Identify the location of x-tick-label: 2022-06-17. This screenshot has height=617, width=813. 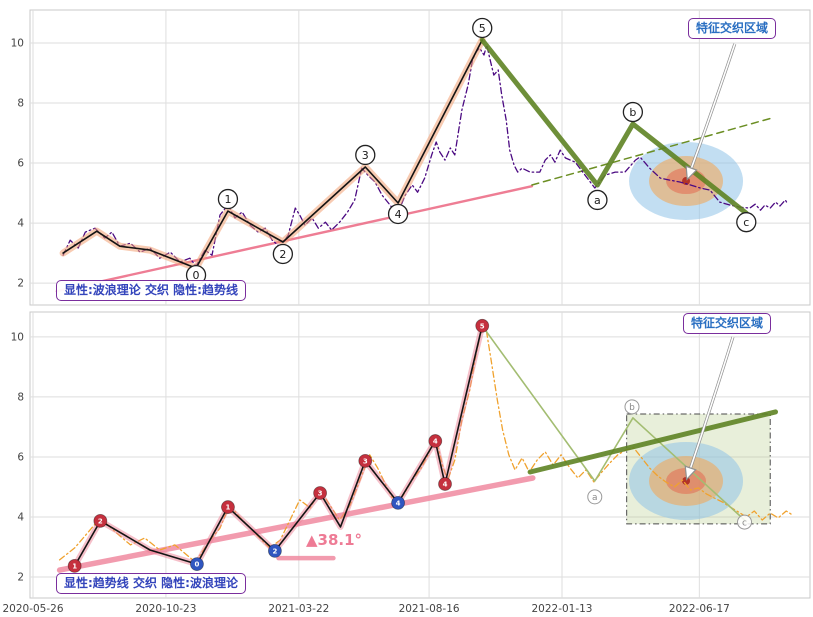
(699, 609).